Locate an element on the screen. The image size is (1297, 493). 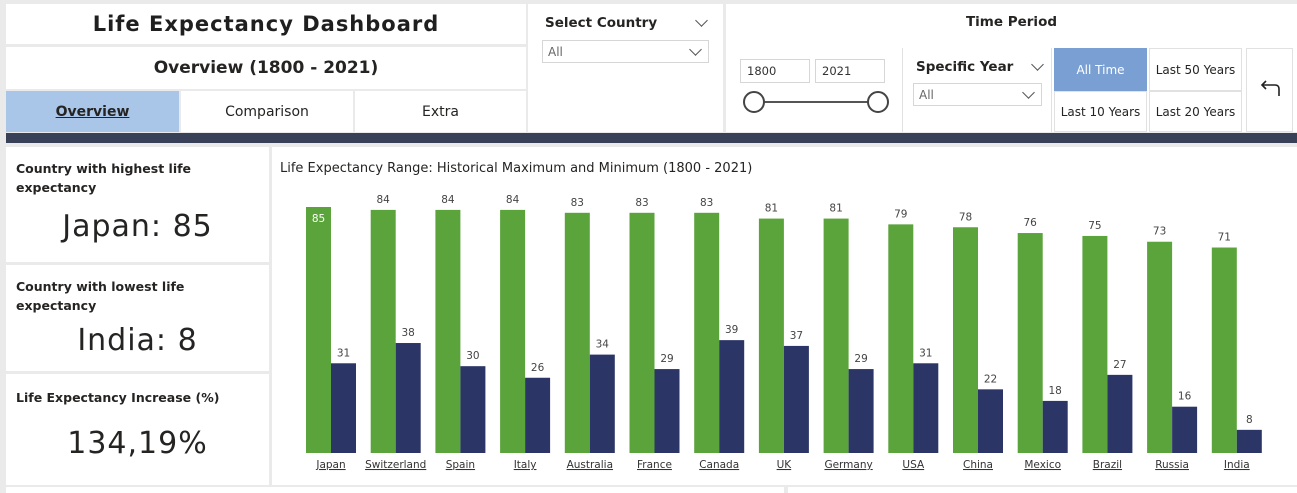
max-bar-usa is located at coordinates (901, 338).